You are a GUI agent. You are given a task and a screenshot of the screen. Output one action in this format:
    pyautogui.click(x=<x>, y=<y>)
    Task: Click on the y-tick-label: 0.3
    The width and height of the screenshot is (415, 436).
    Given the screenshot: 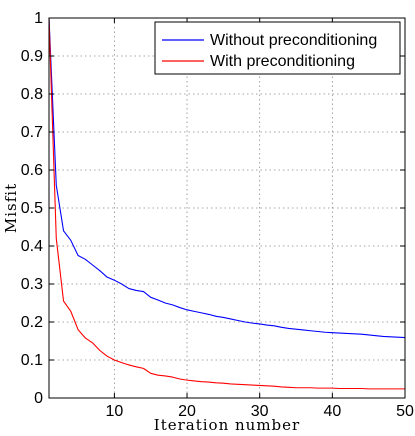 What is the action you would take?
    pyautogui.click(x=32, y=284)
    